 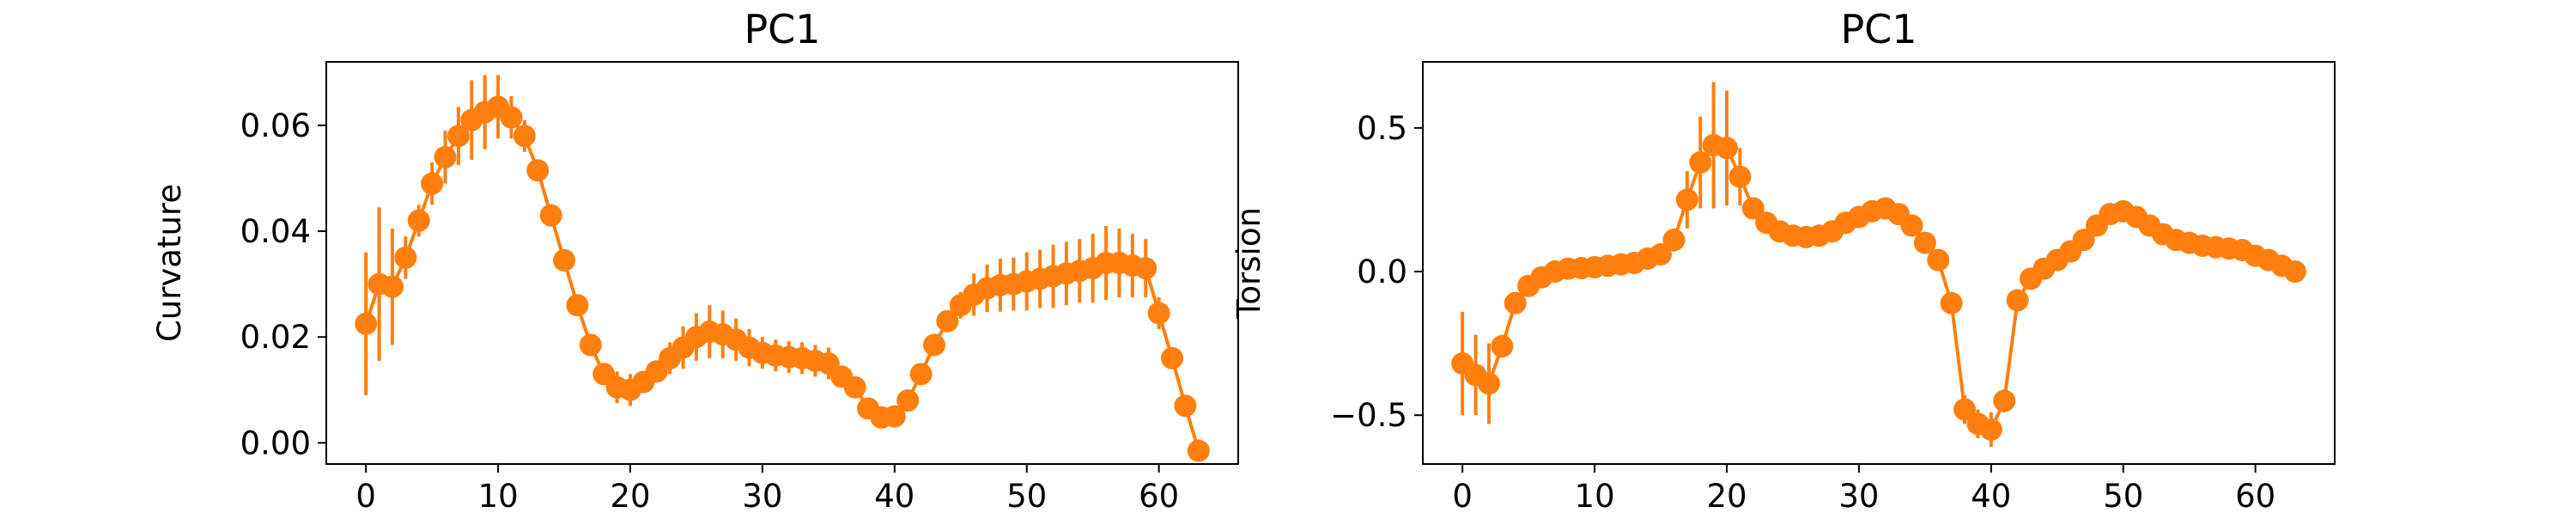 What do you see at coordinates (275, 442) in the screenshot?
I see `y-tick-label: 0.00` at bounding box center [275, 442].